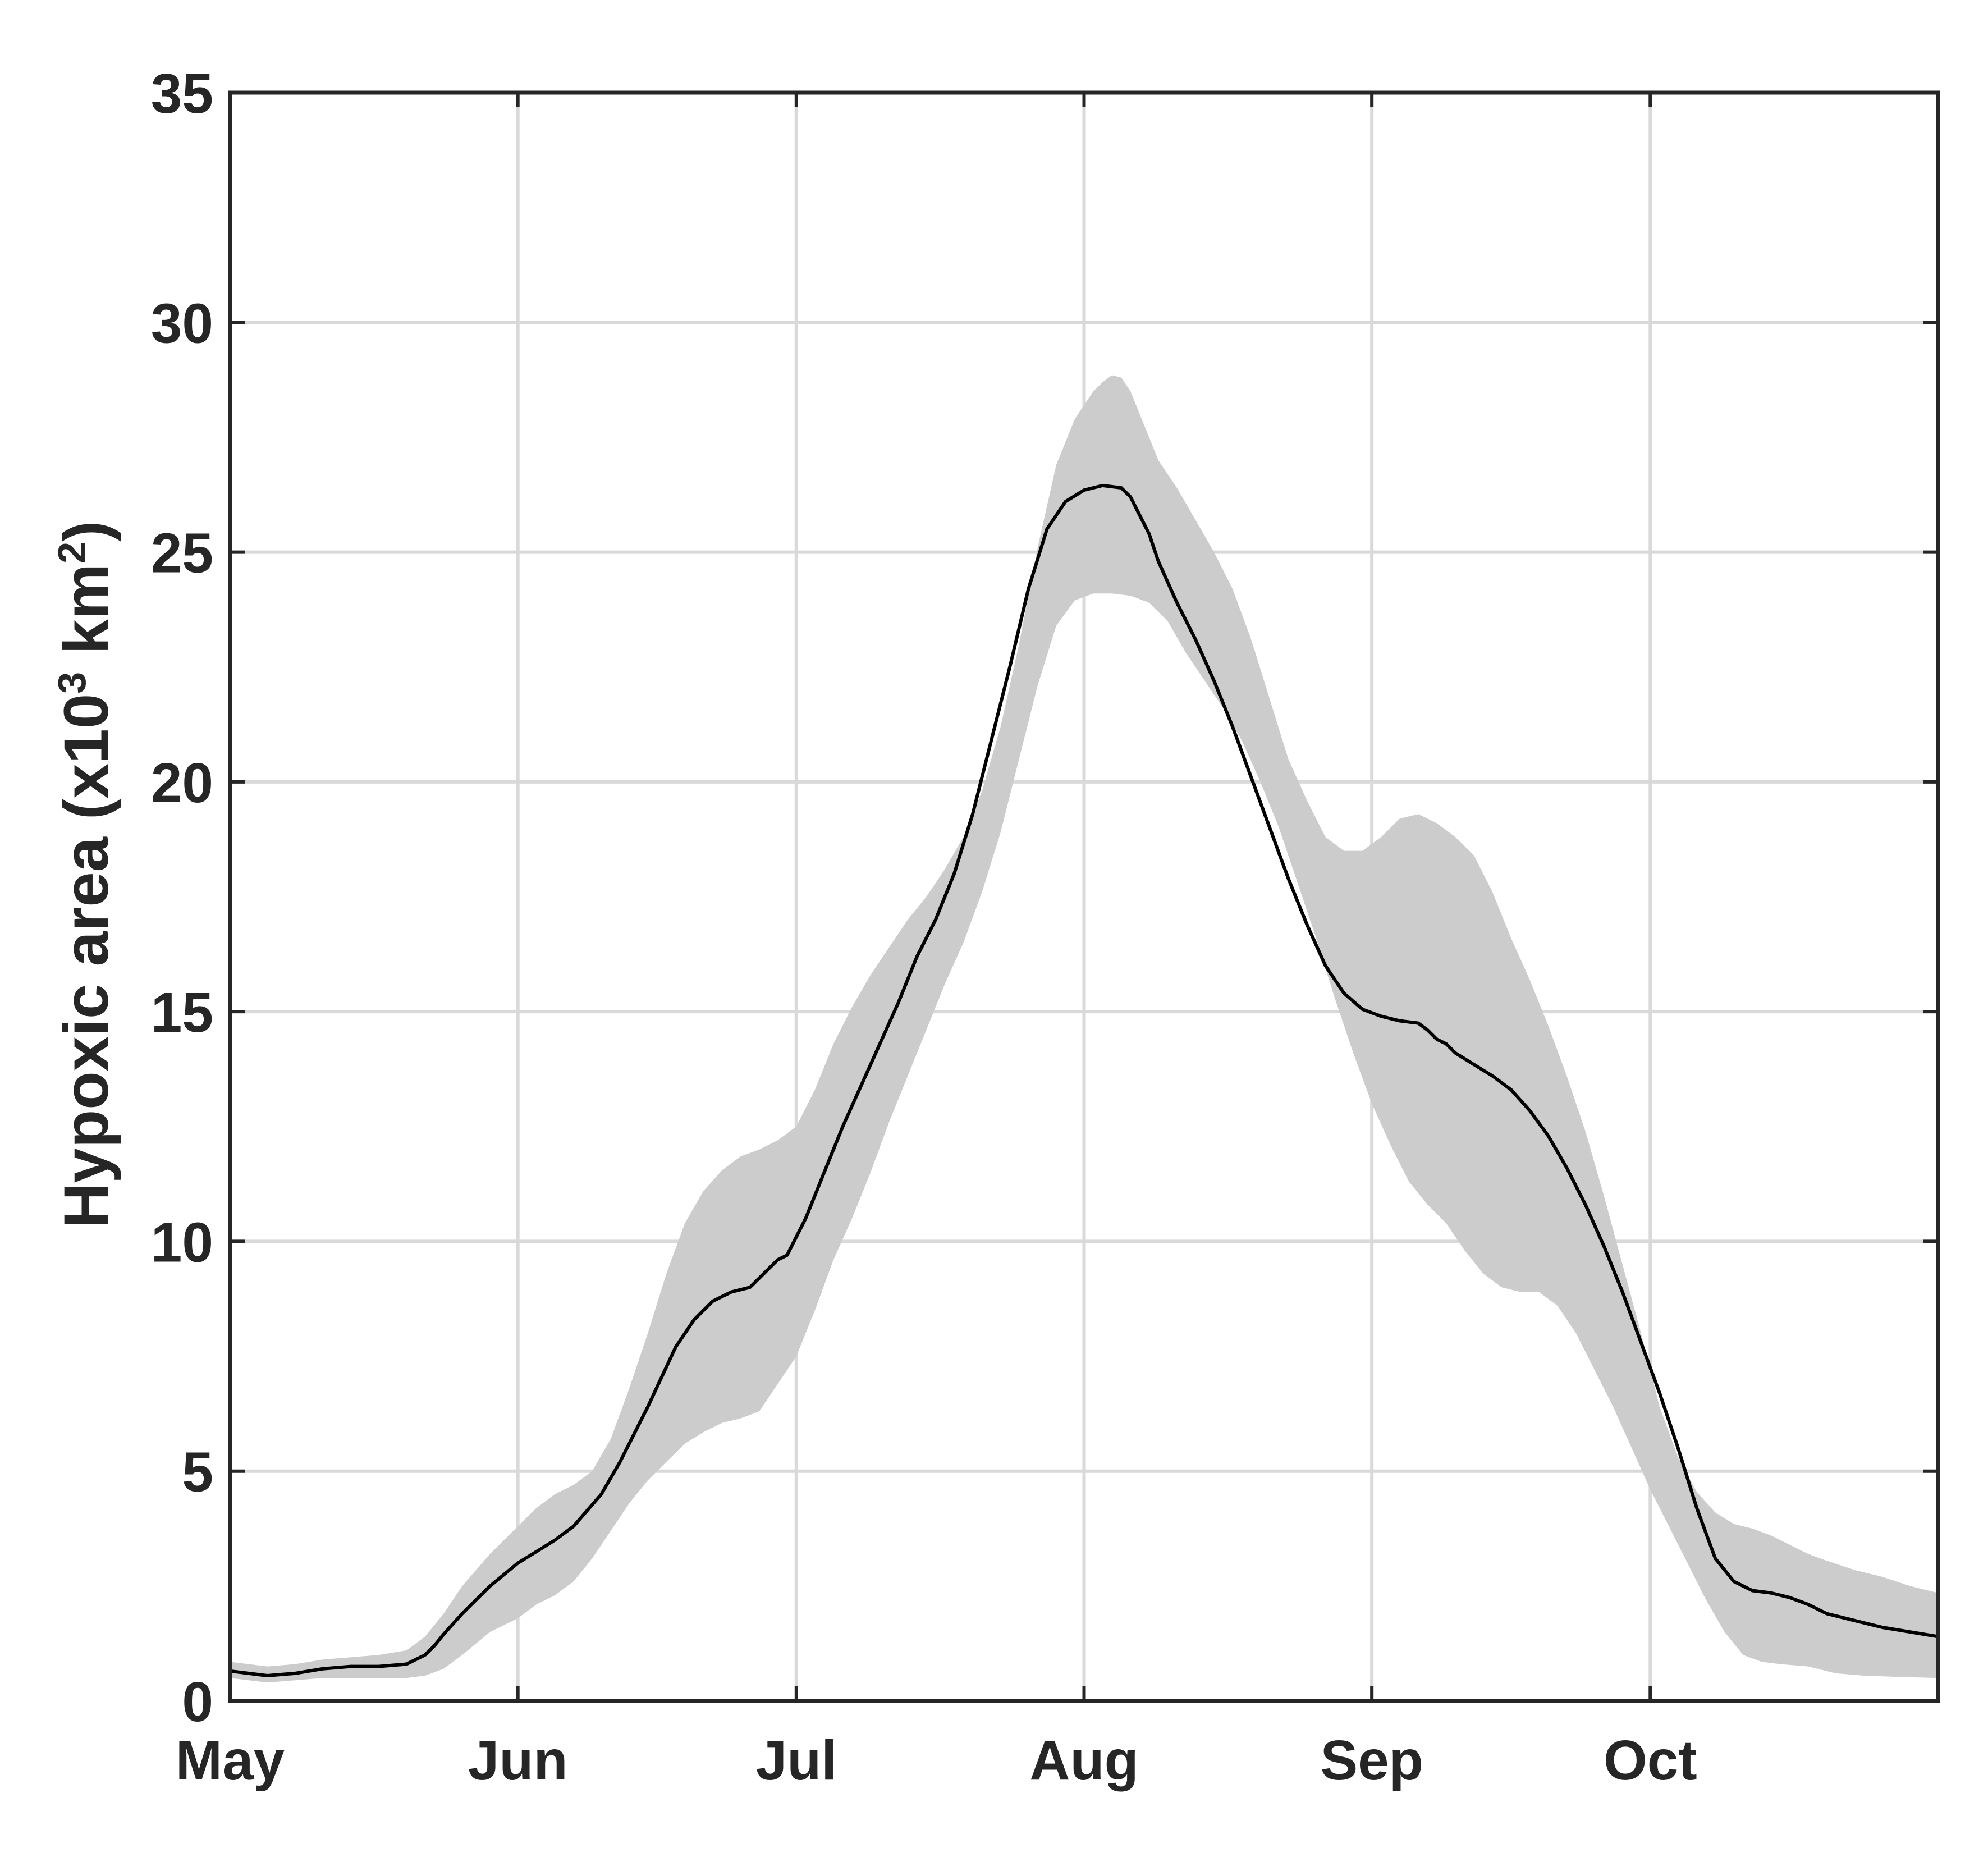  Describe the element at coordinates (182, 783) in the screenshot. I see `y-tick-label-20: 20` at that location.